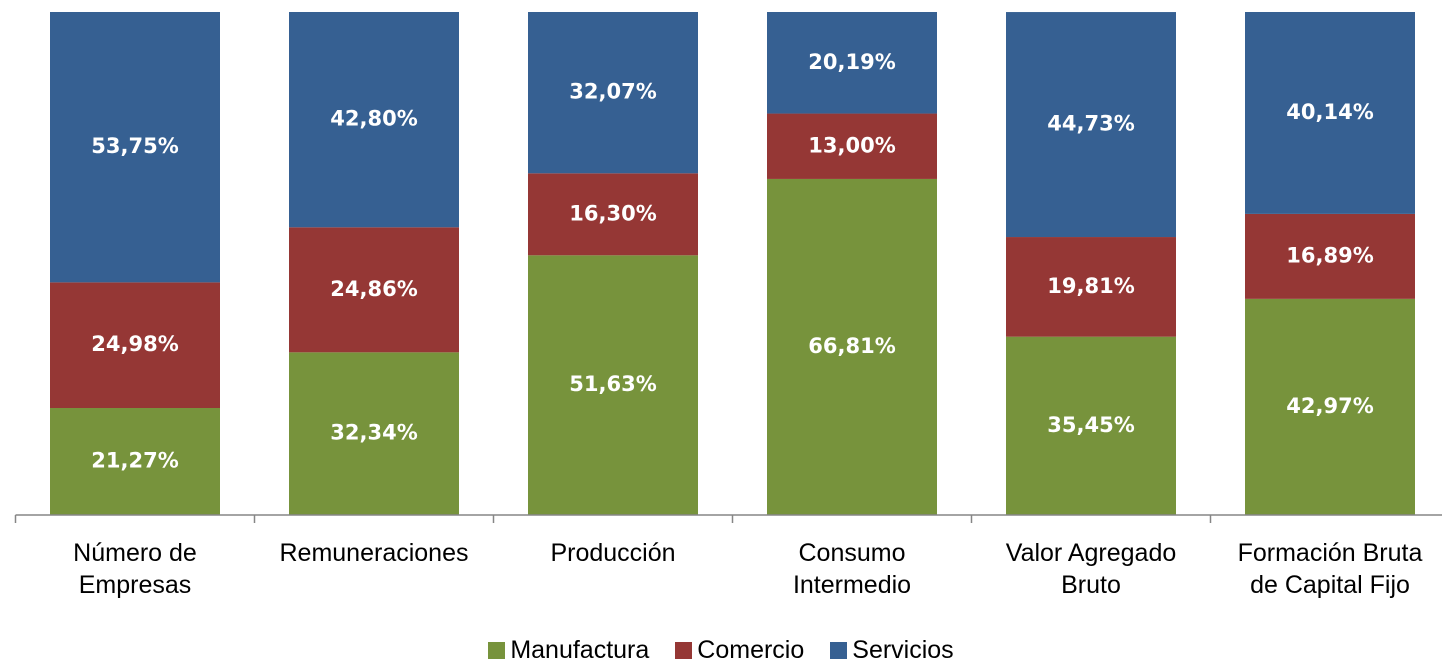  I want to click on data-label: 35,45%, so click(1090, 425).